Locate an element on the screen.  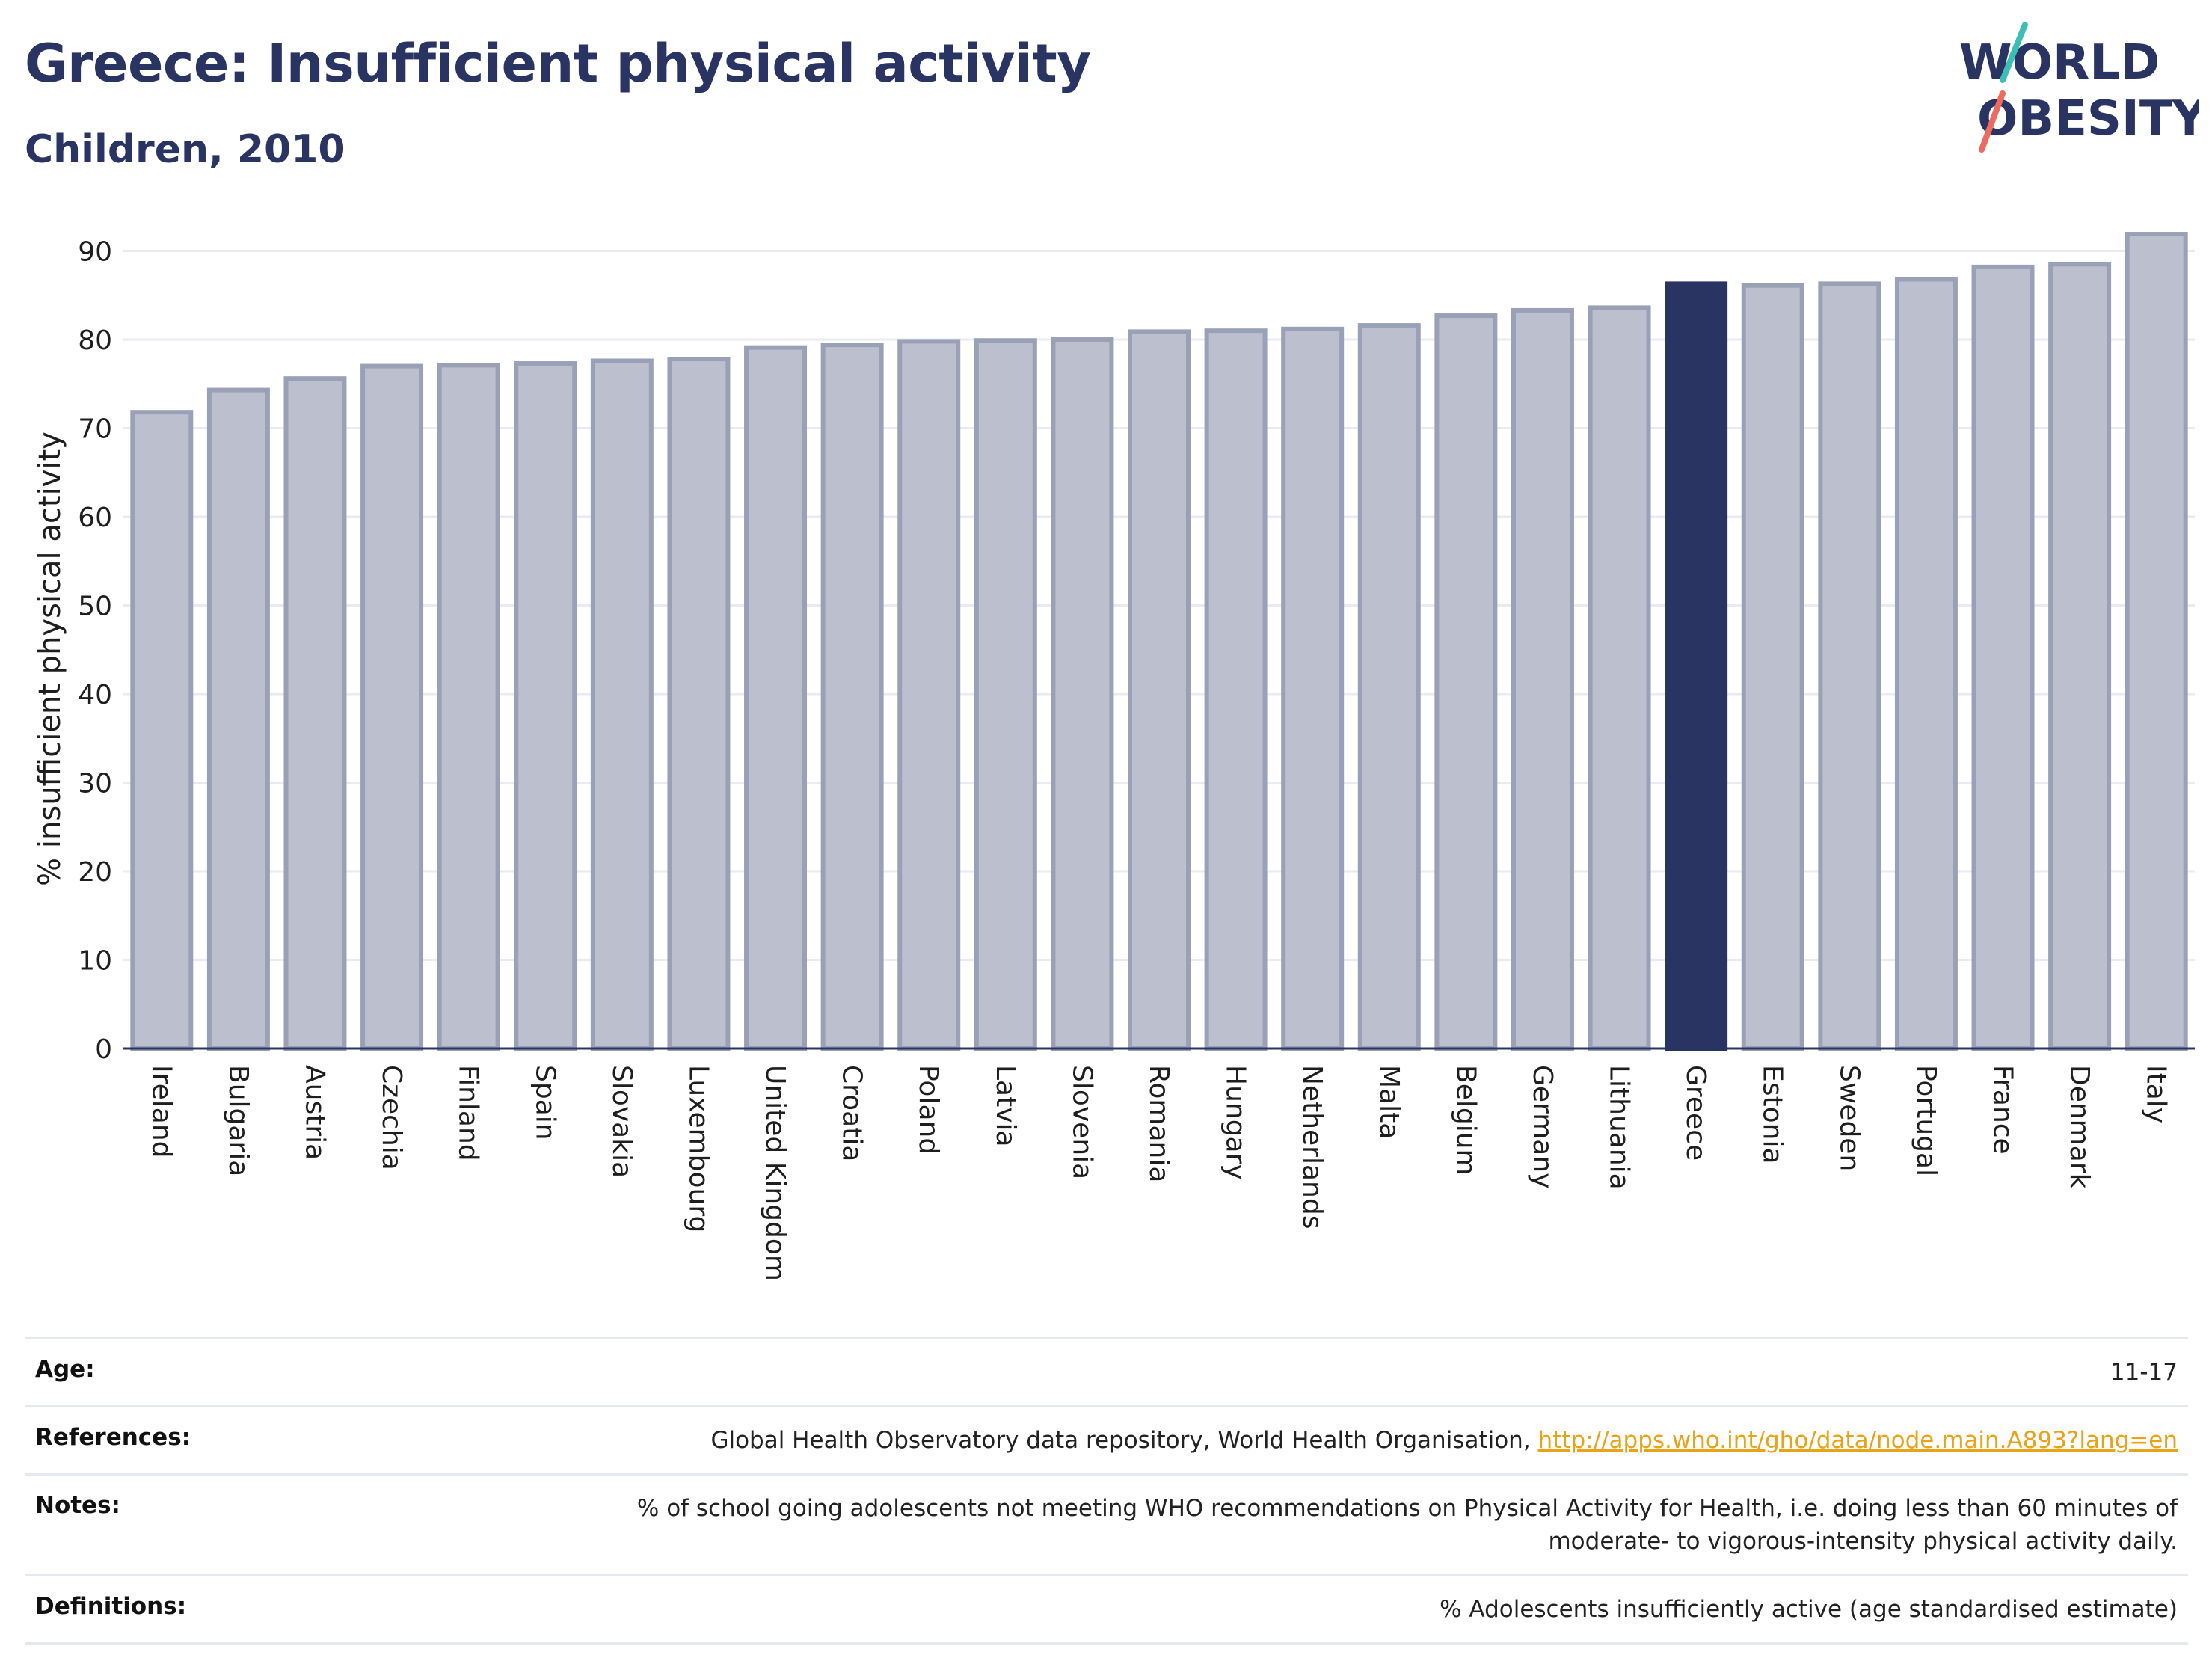
x-tick-label: Malta is located at coordinates (1389, 1102).